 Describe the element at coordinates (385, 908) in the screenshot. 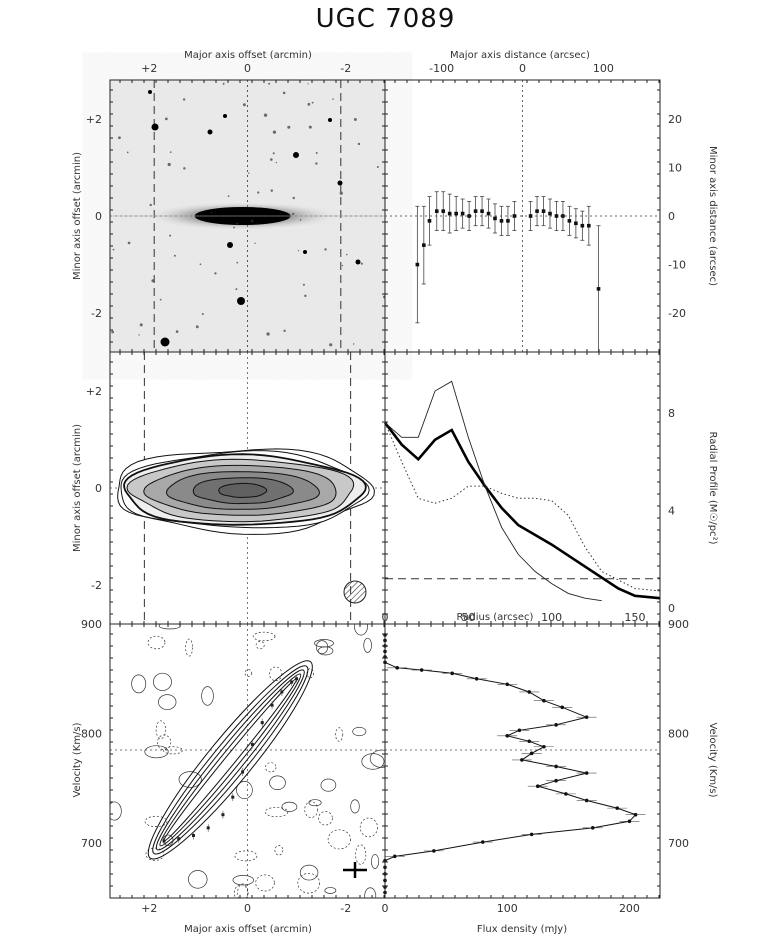

I see `panel-f-xtick: 0` at that location.